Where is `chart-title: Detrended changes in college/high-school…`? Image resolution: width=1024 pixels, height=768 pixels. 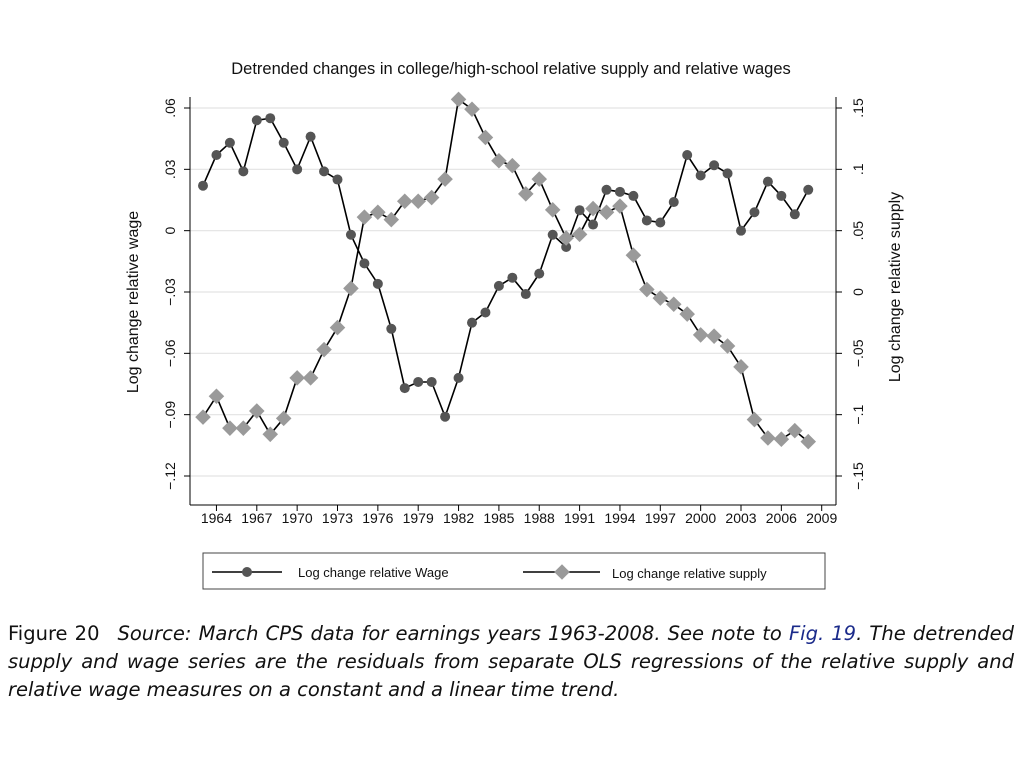
chart-title: Detrended changes in college/high-school… is located at coordinates (511, 69).